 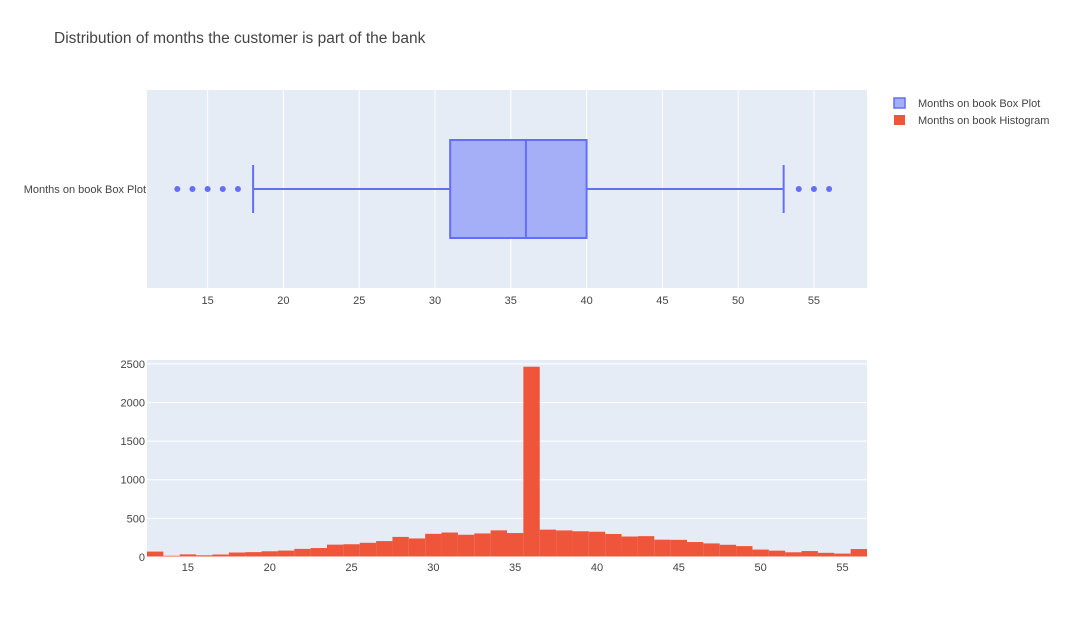 I want to click on histogram-x-tick-label: 30, so click(x=433, y=568).